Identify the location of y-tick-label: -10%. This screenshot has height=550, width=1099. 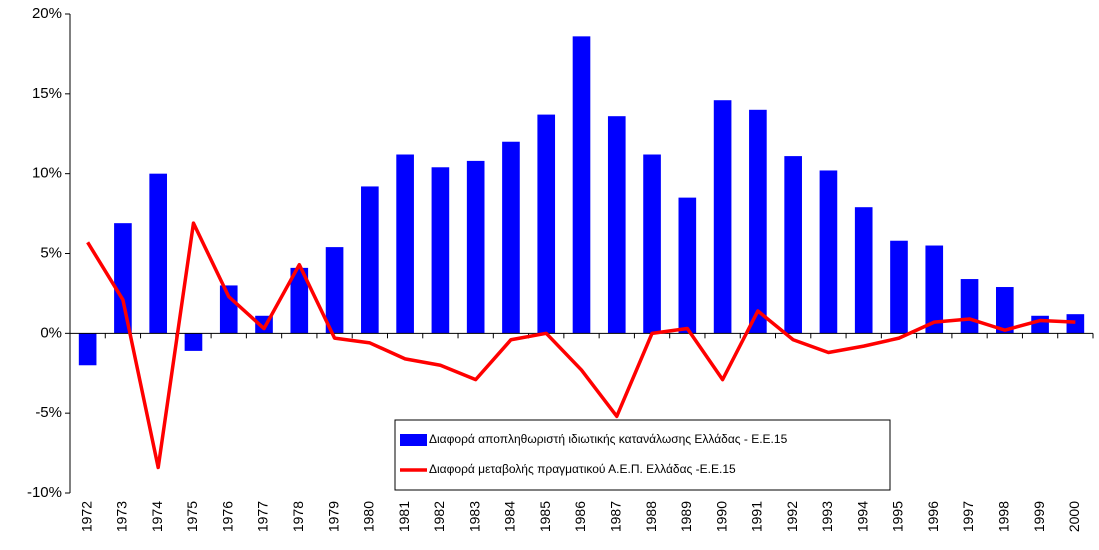
(44, 492).